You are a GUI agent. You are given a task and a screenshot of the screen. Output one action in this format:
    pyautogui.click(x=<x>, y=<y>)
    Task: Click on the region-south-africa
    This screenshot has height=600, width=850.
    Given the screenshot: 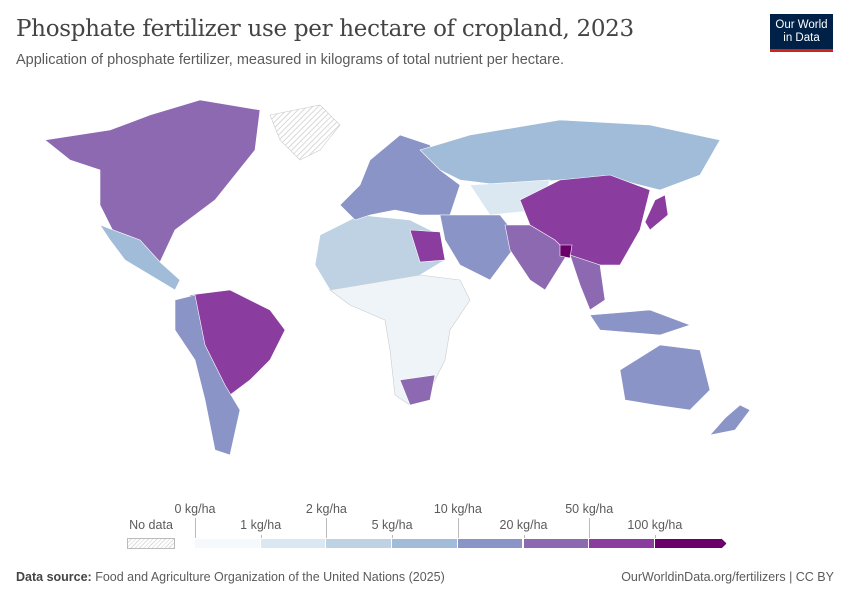 What is the action you would take?
    pyautogui.click(x=417, y=390)
    